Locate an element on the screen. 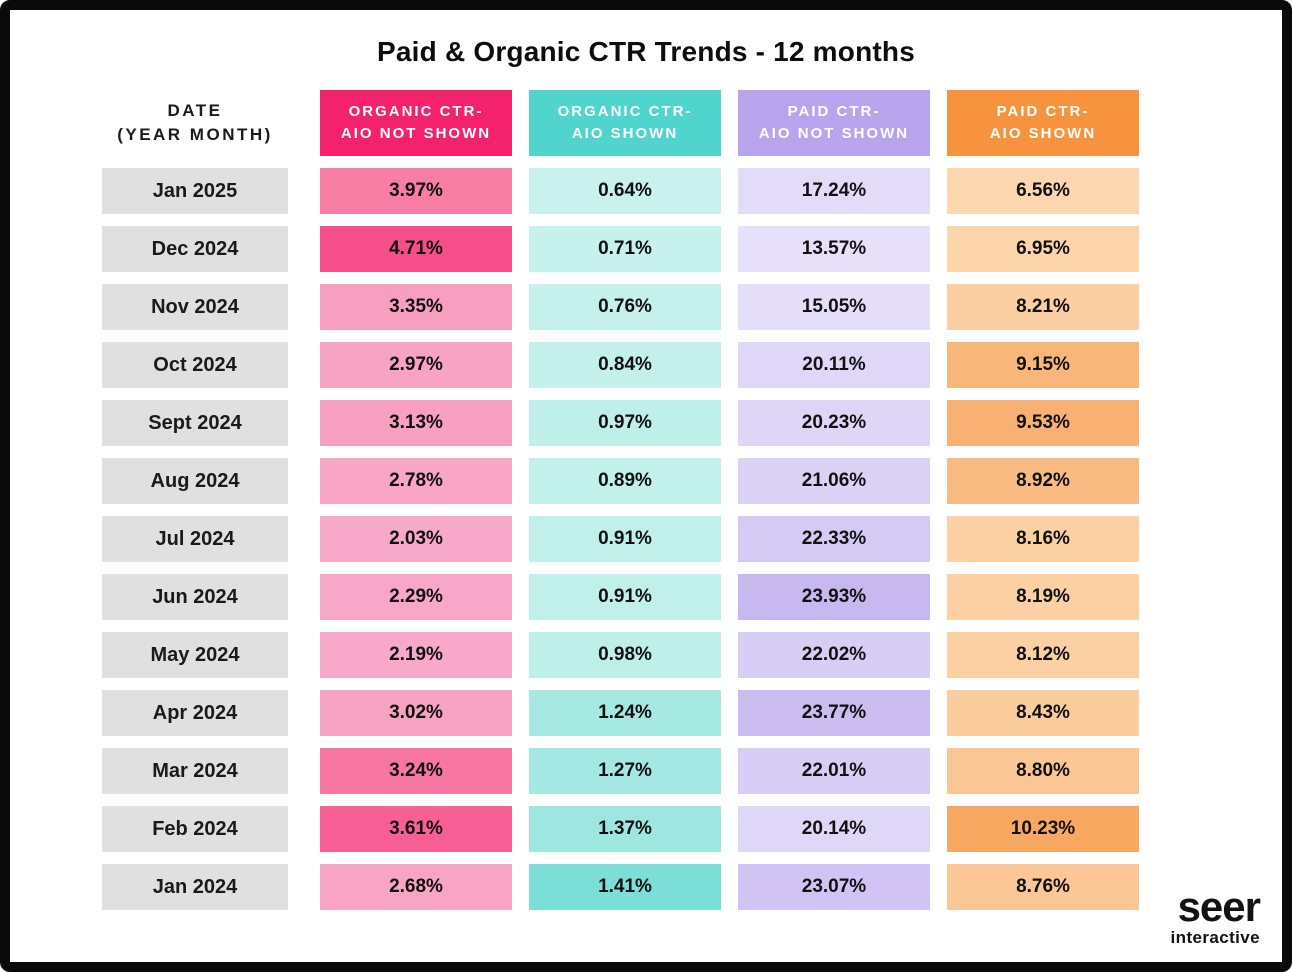 This screenshot has height=972, width=1292. column-header-0: ORGANIC CTR- AIO NOT SHOWN is located at coordinates (416, 123).